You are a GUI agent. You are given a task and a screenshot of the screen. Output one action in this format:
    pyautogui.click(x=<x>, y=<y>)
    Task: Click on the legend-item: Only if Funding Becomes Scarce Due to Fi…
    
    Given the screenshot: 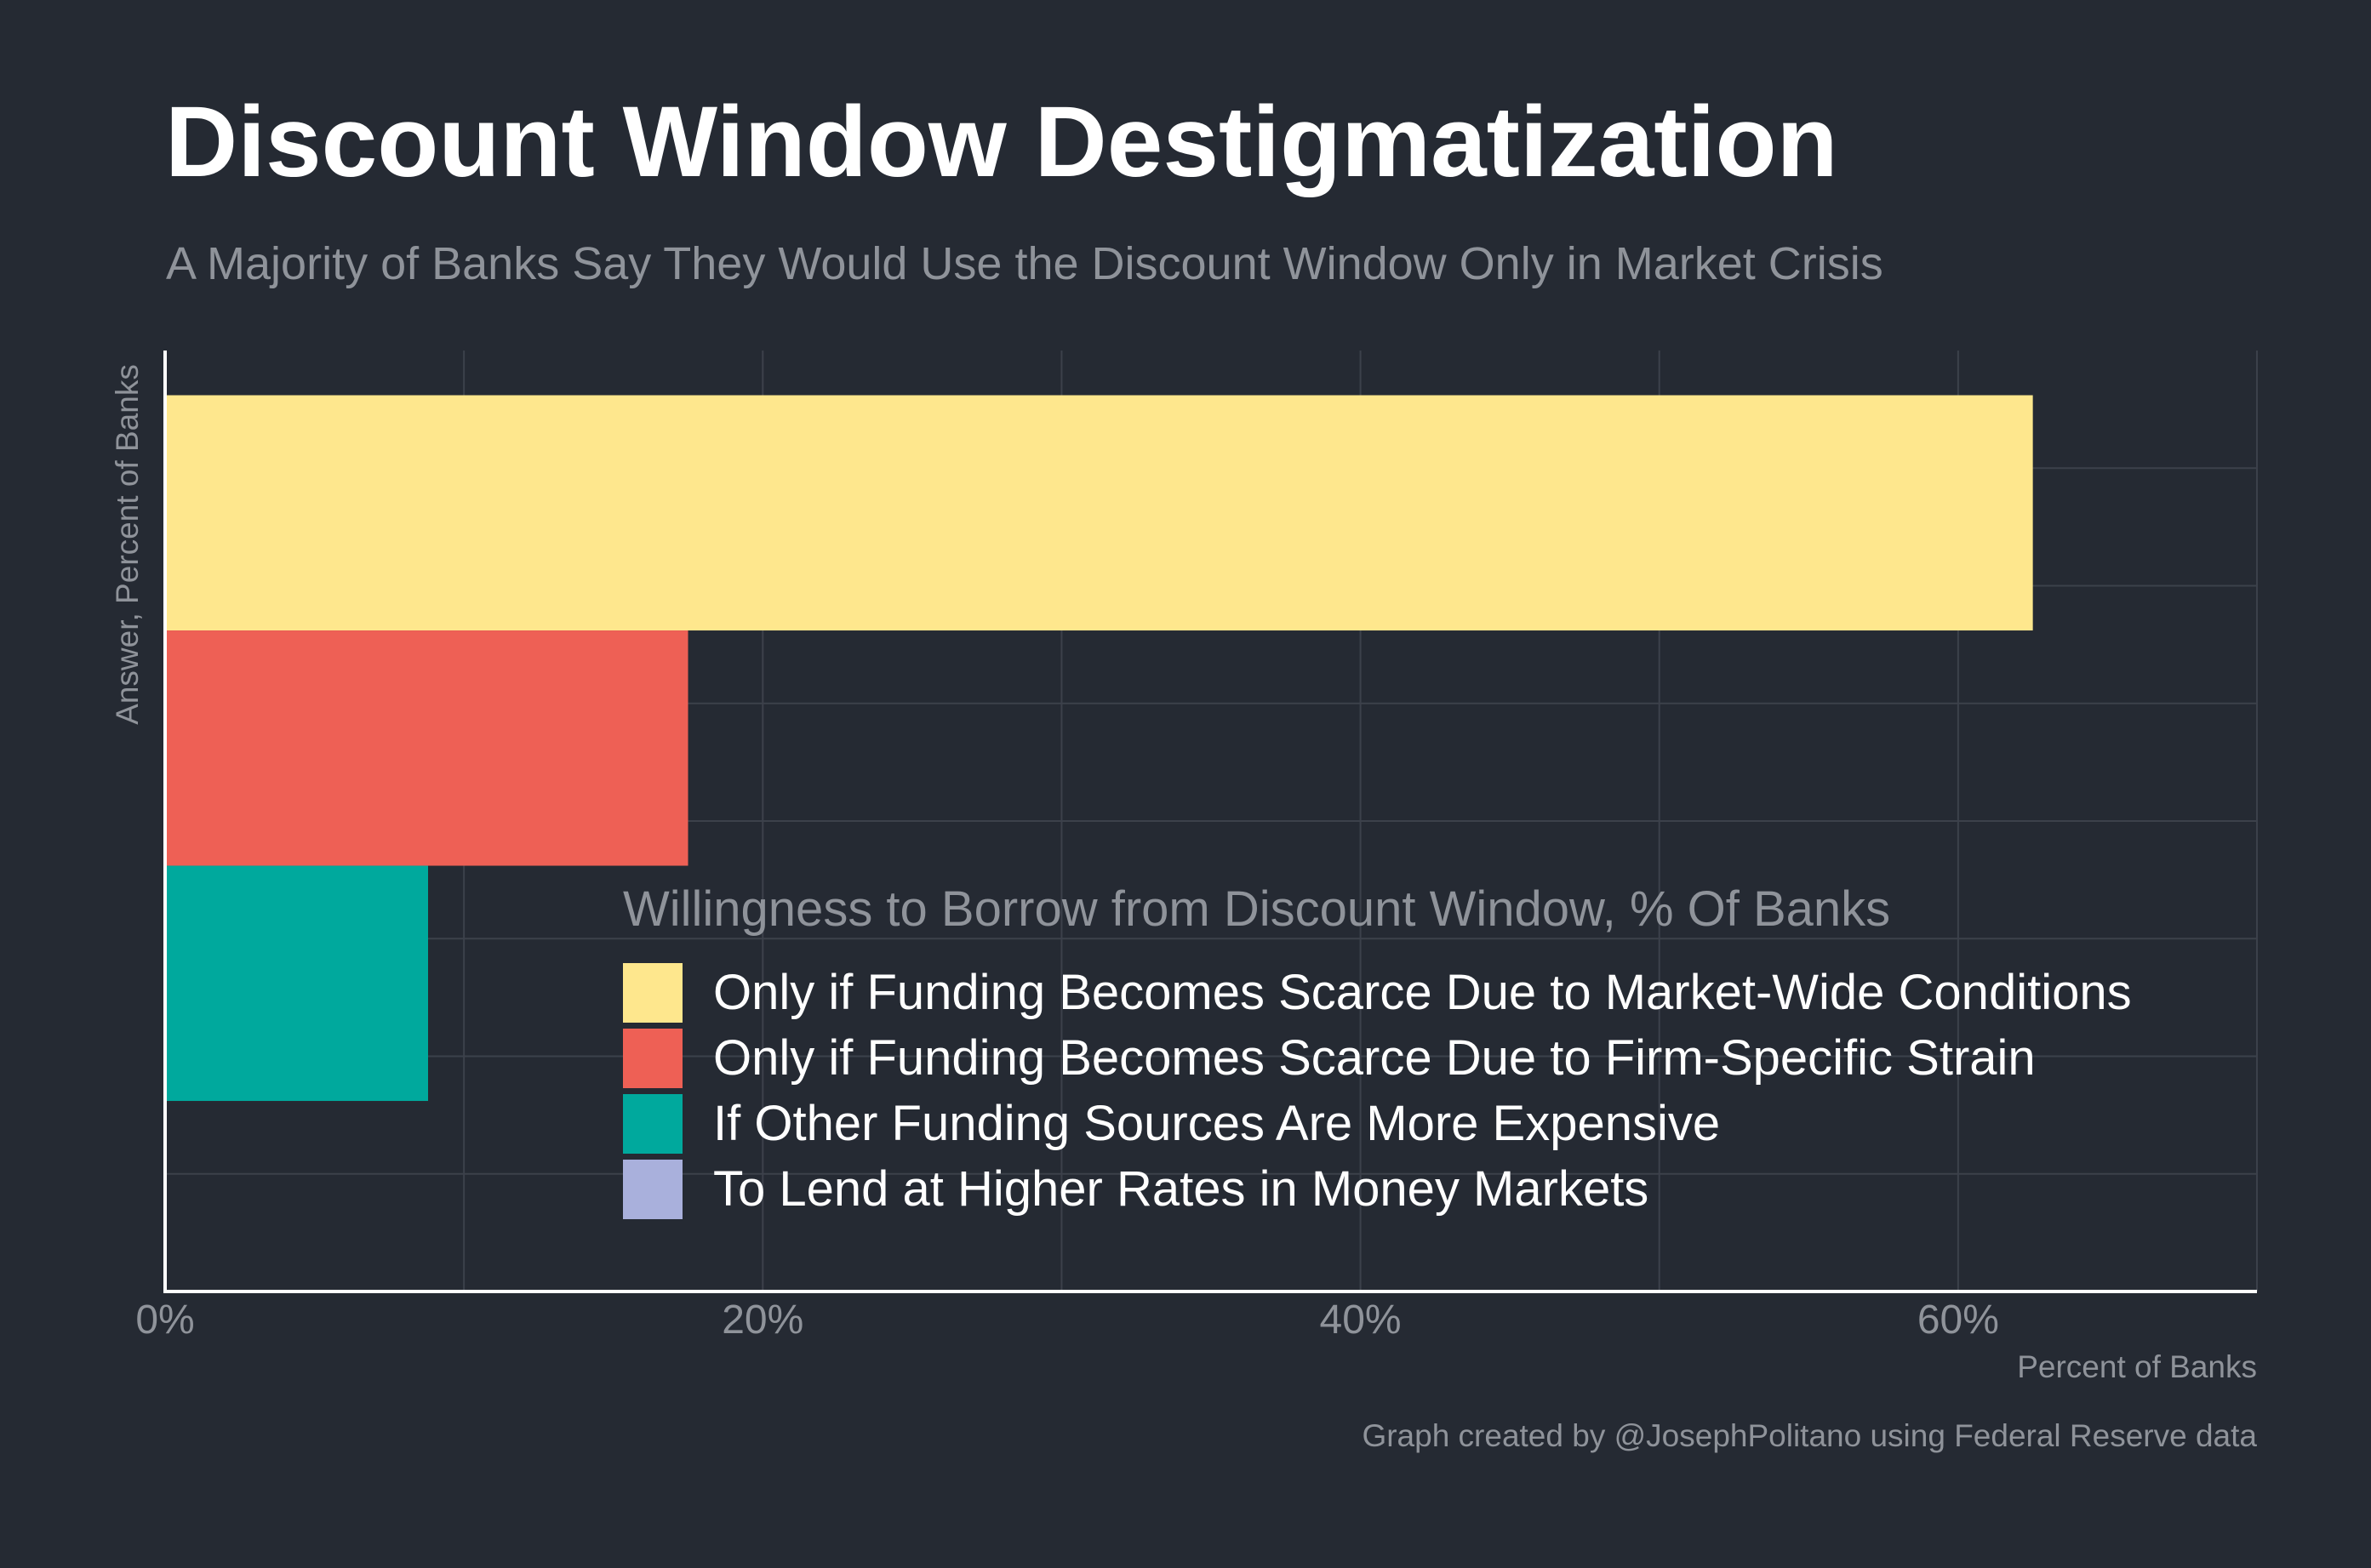 What is the action you would take?
    pyautogui.click(x=1377, y=1058)
    